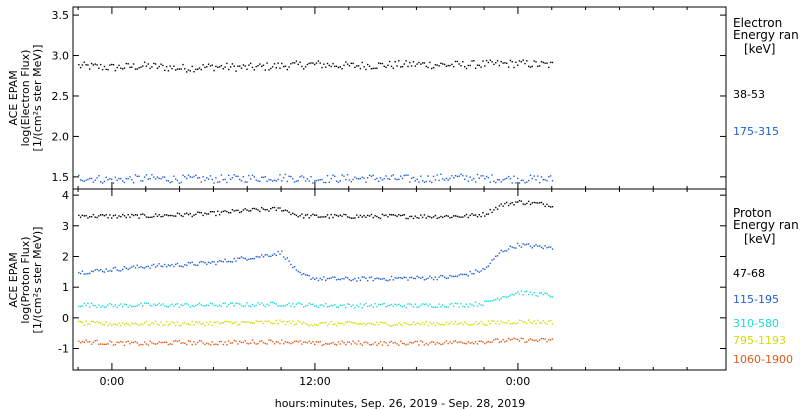 This screenshot has width=800, height=410. What do you see at coordinates (65, 287) in the screenshot?
I see `y-tick-label: 1` at bounding box center [65, 287].